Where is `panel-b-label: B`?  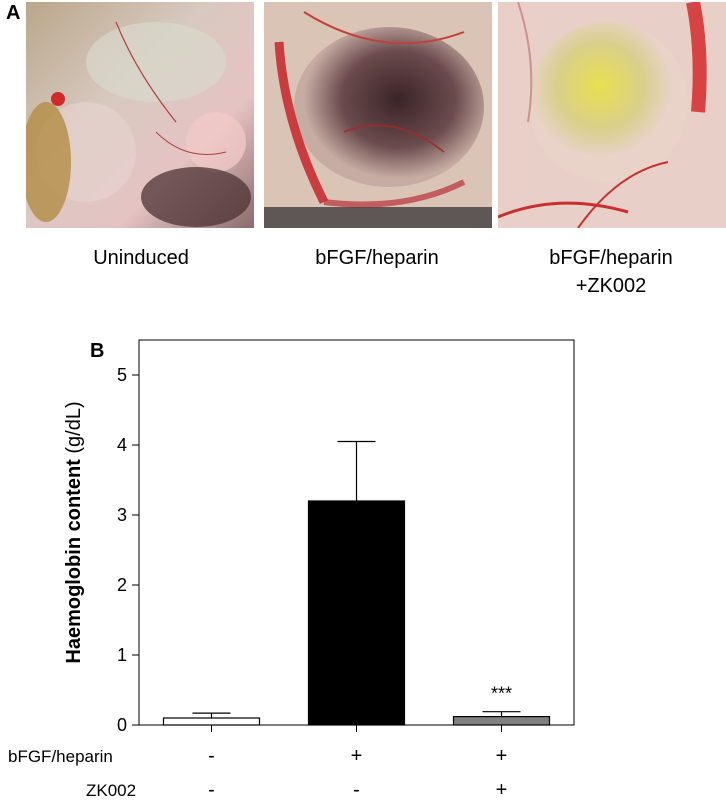
panel-b-label: B is located at coordinates (97, 351).